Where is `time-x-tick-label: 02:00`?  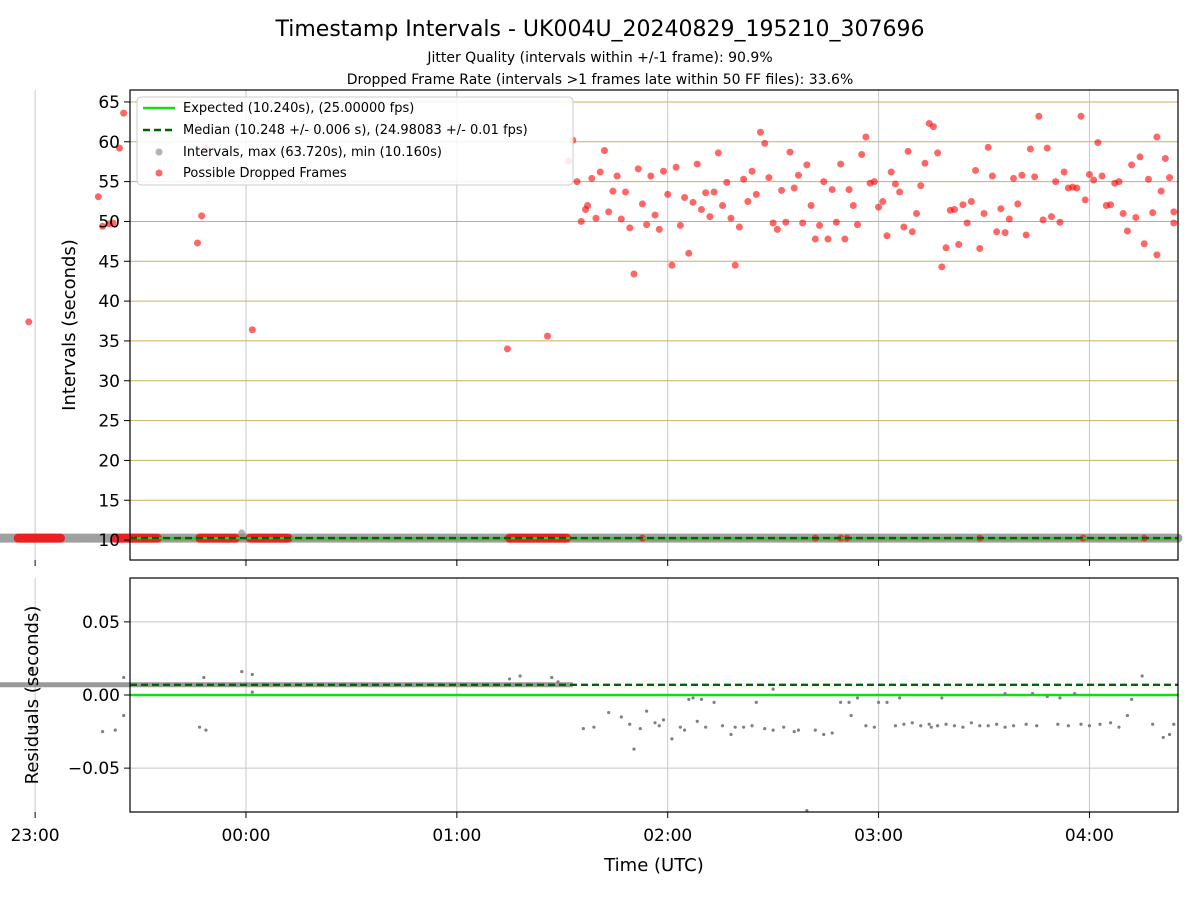 time-x-tick-label: 02:00 is located at coordinates (667, 836).